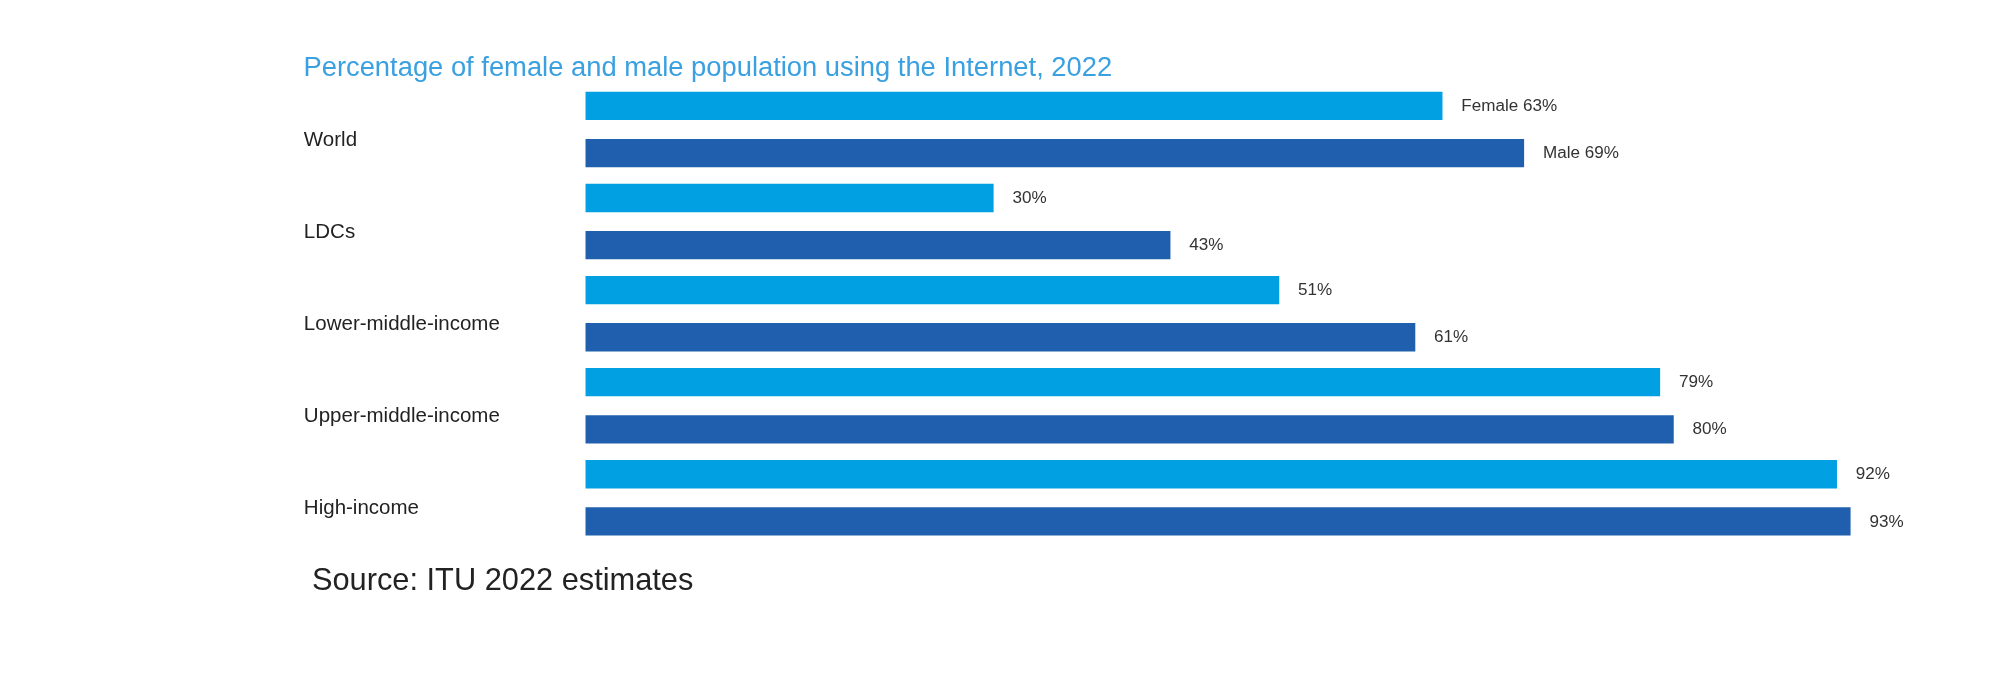  Describe the element at coordinates (1580, 153) in the screenshot. I see `text: Male 69%` at that location.